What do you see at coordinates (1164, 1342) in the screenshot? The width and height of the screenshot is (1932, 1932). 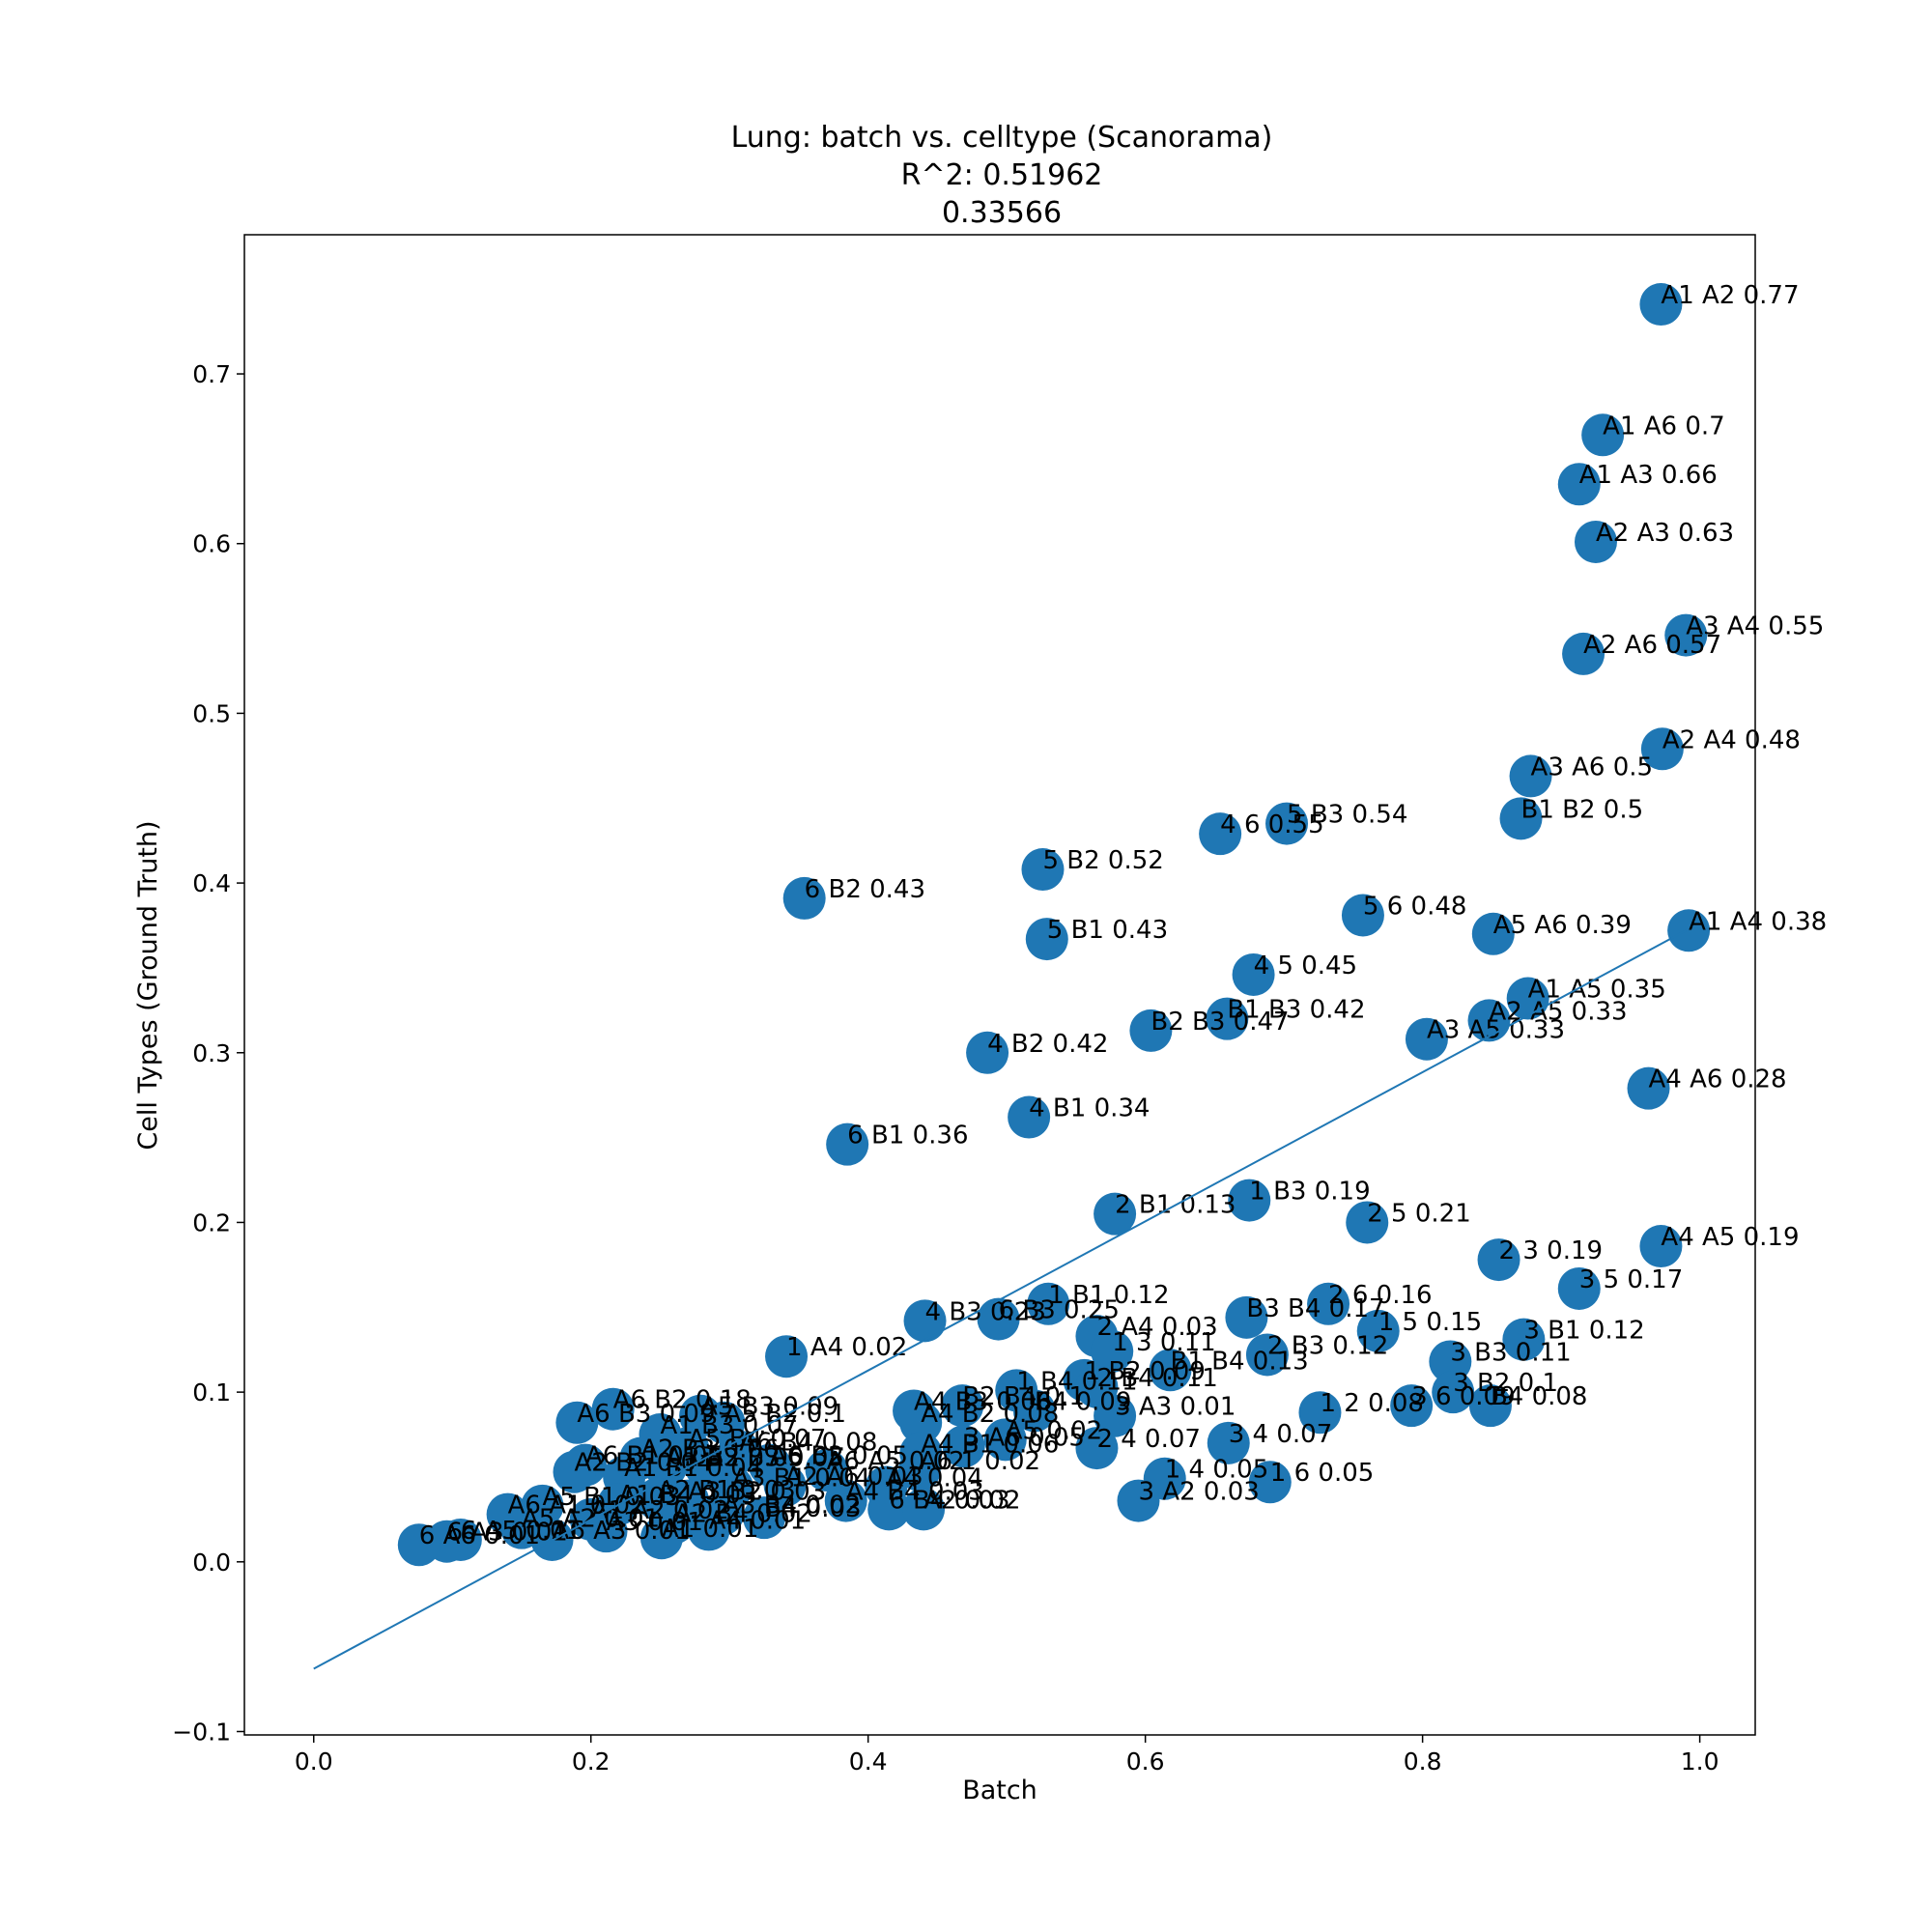 I see `point-label: 1 3 0.11` at bounding box center [1164, 1342].